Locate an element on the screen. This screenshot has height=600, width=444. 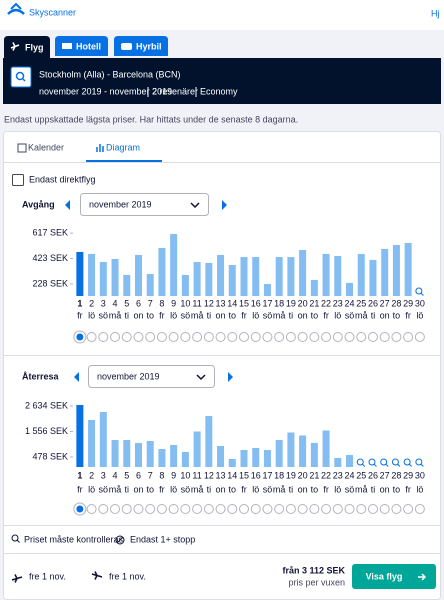
month-dropdown is located at coordinates (151, 376).